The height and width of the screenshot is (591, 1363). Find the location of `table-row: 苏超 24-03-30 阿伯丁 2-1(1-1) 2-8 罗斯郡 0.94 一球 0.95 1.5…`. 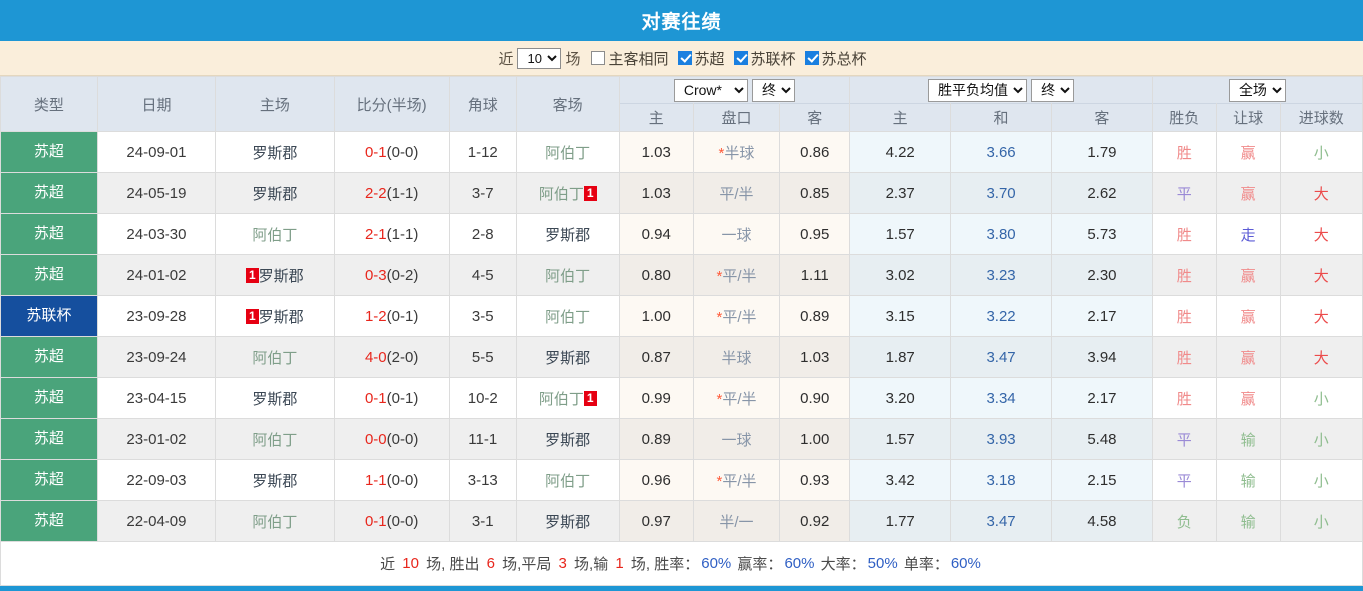

table-row: 苏超 24-03-30 阿伯丁 2-1(1-1) 2-8 罗斯郡 0.94 一球 0.95 1.5… is located at coordinates (681, 234).